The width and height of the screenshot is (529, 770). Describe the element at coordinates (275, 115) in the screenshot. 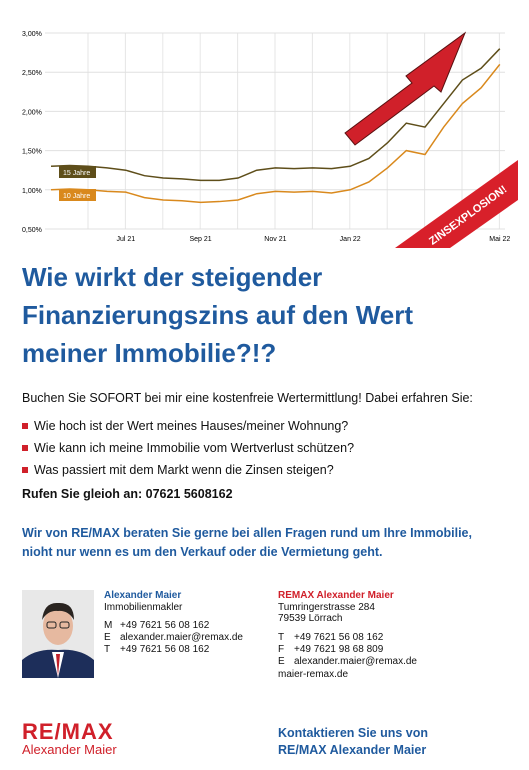

I see `series-line` at that location.